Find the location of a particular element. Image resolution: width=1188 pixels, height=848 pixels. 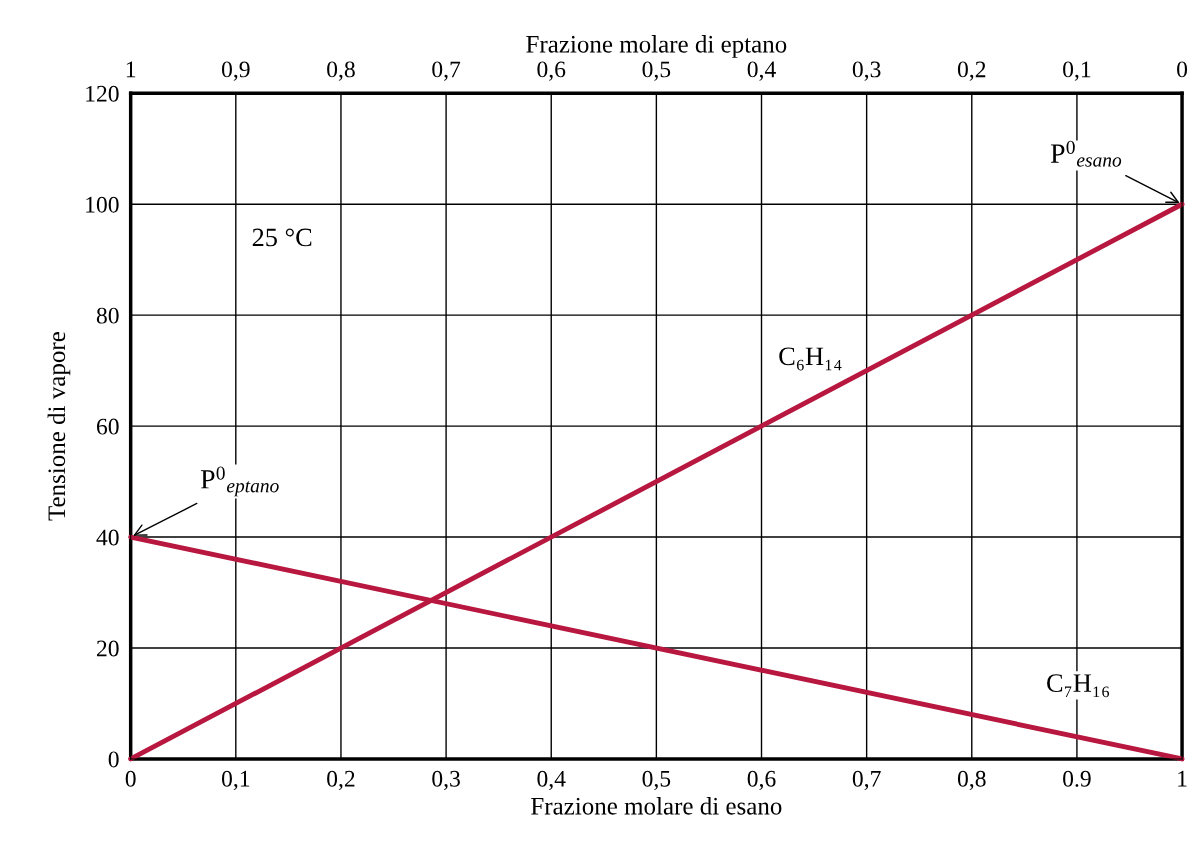

y-tick-label: 0 is located at coordinates (113, 759).